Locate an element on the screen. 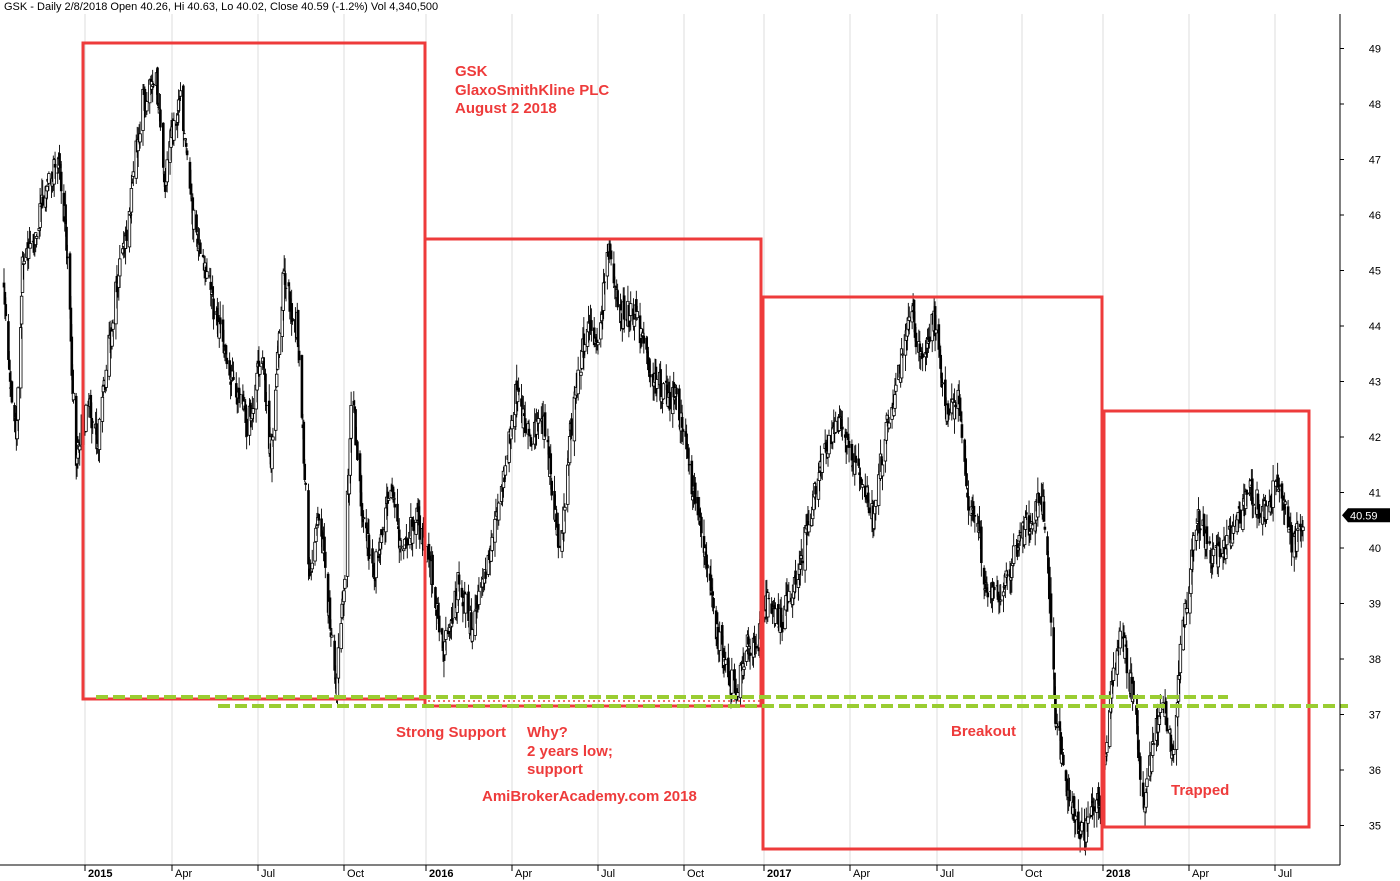 The height and width of the screenshot is (881, 1400). y-tick-label: 44 is located at coordinates (1375, 327).